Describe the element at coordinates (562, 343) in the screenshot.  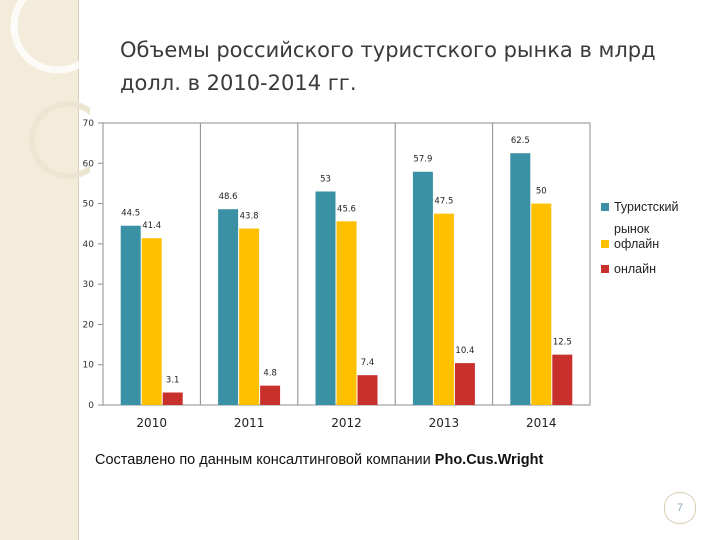
I see `data-label: 12.5` at that location.